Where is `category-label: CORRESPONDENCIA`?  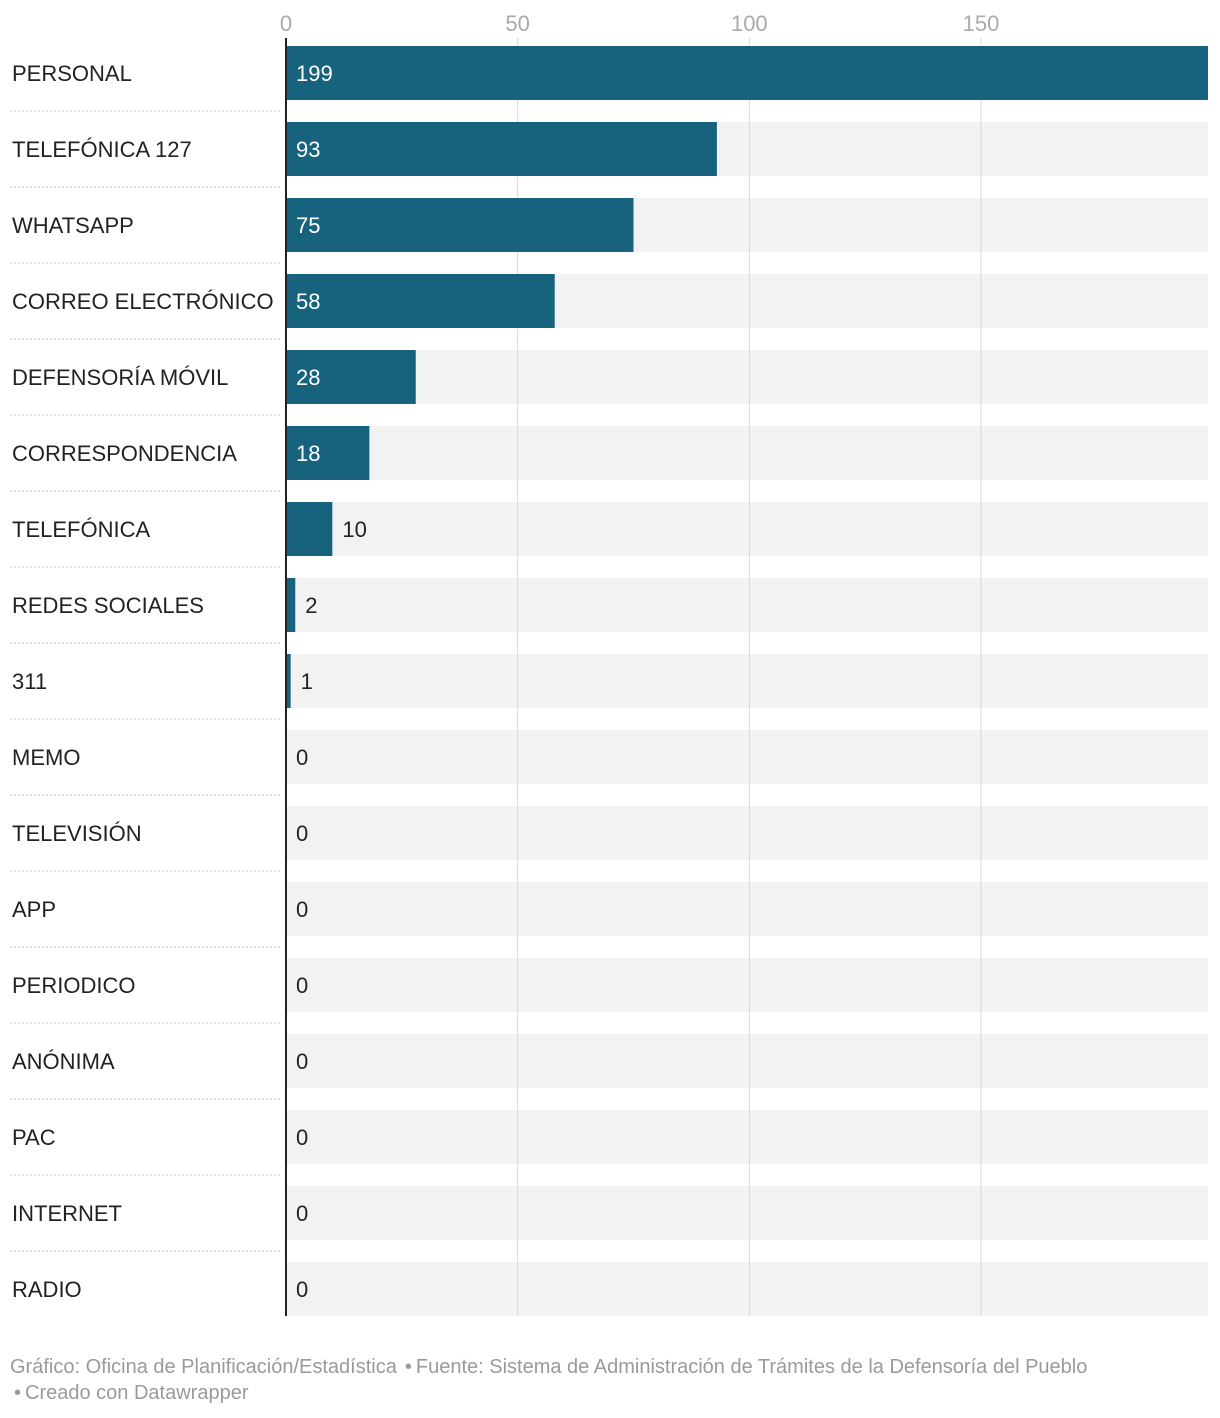 category-label: CORRESPONDENCIA is located at coordinates (124, 453).